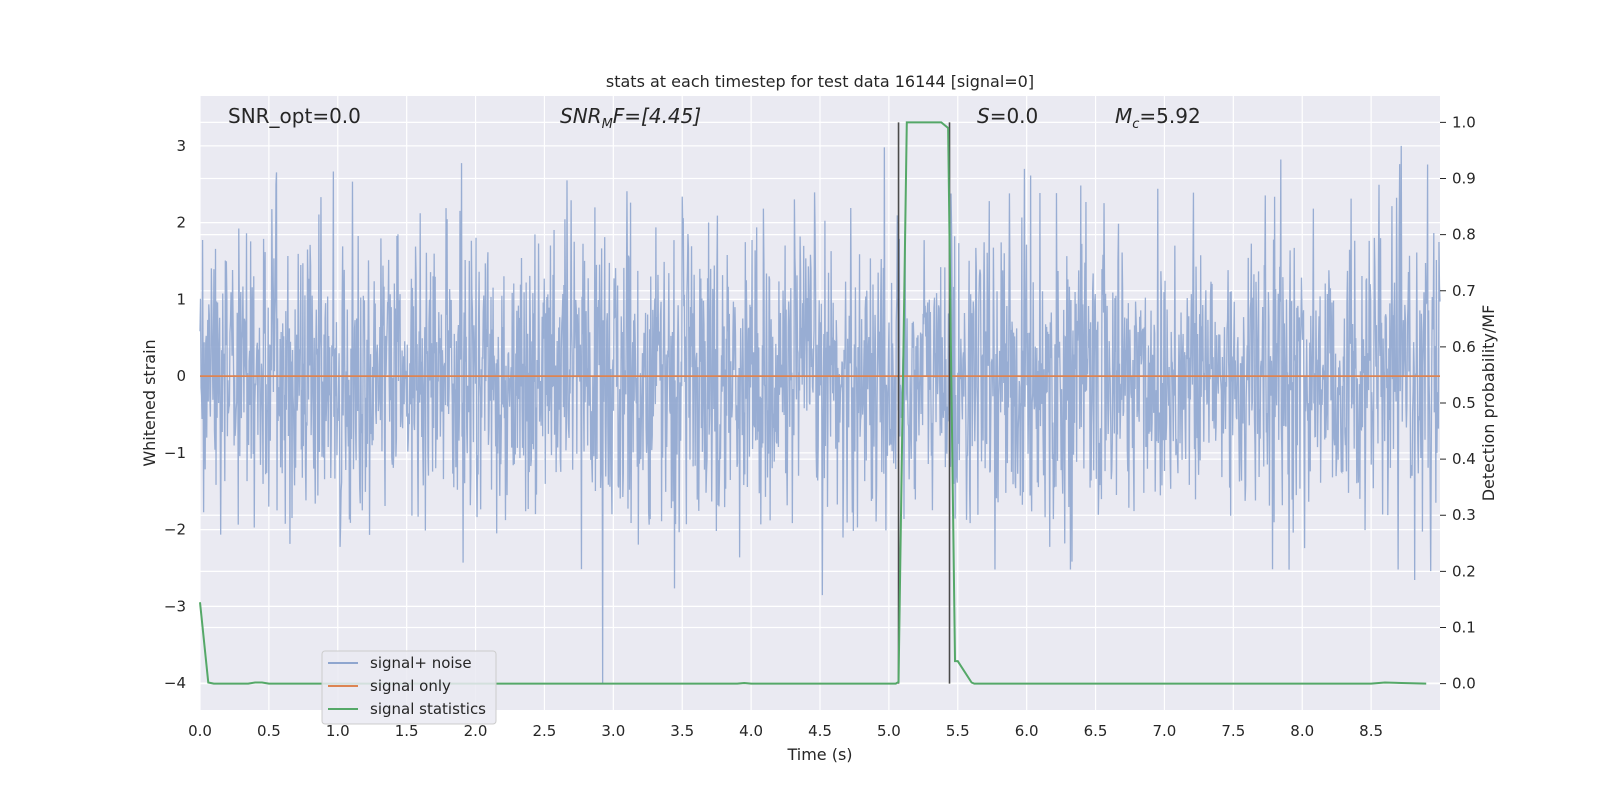  I want to click on y-tick-label: 3, so click(181, 146).